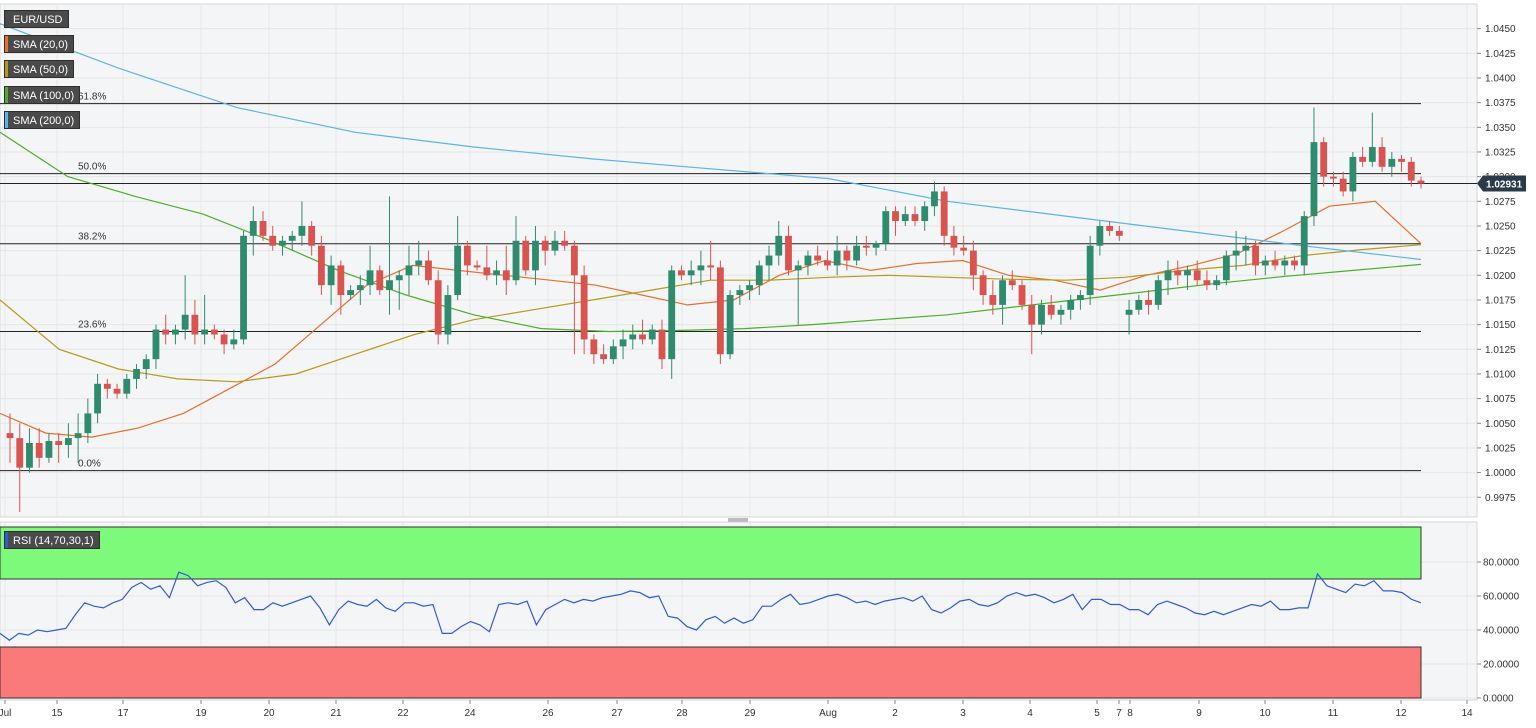 The image size is (1536, 728). I want to click on time-tick-label: 11, so click(1333, 713).